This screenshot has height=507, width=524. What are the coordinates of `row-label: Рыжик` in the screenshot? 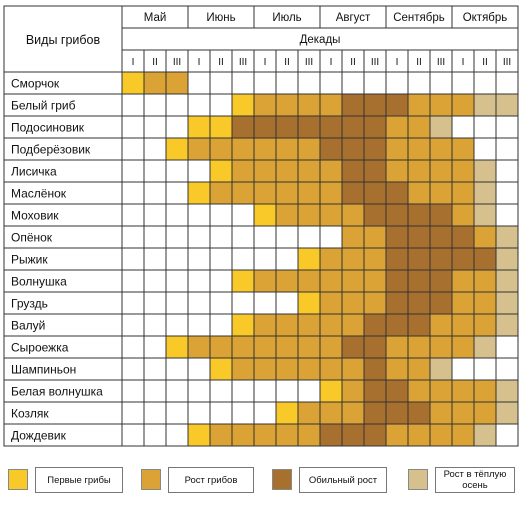 It's located at (29, 260).